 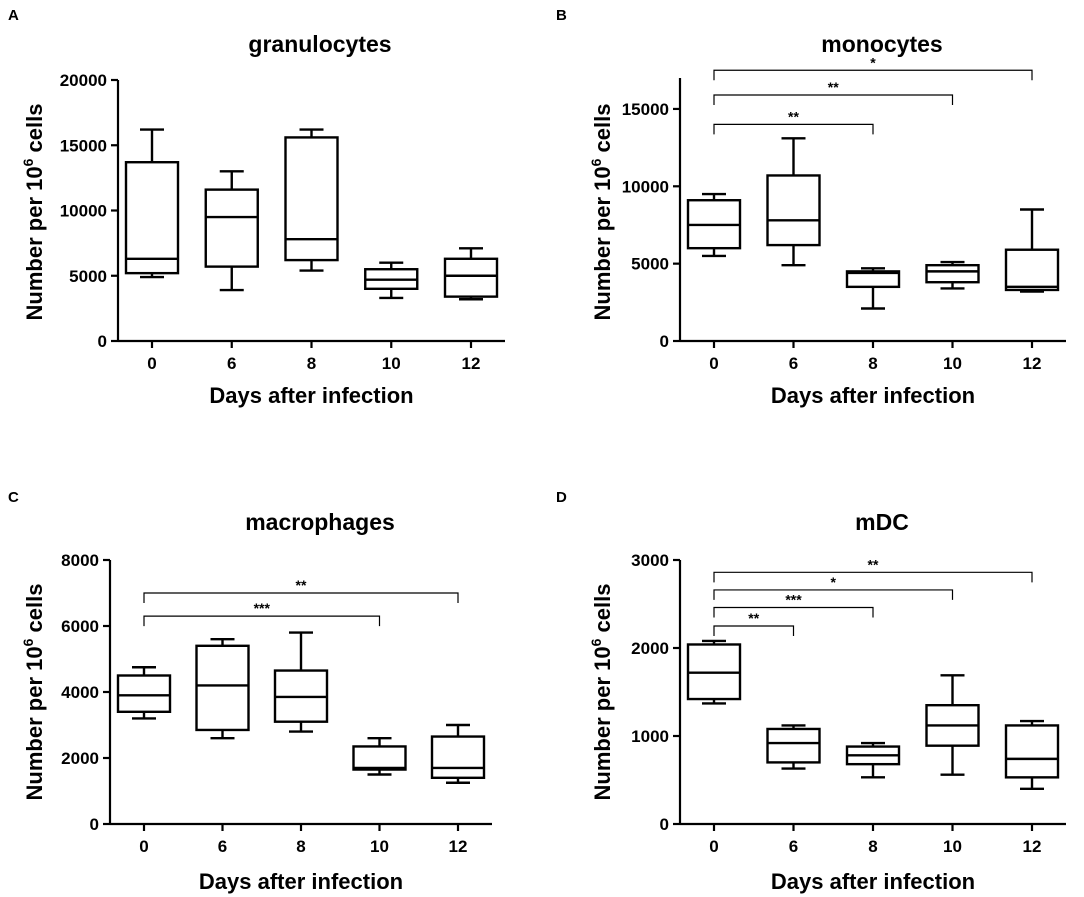 What do you see at coordinates (80, 692) in the screenshot?
I see `y-tick-label: 4000` at bounding box center [80, 692].